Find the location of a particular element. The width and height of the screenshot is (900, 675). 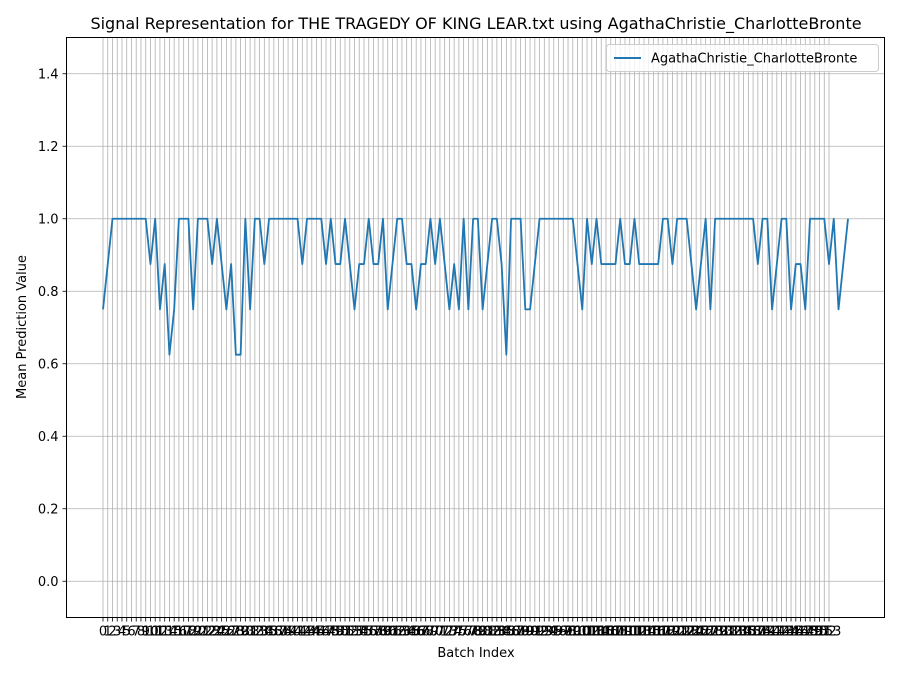

x-tick-label: 74 is located at coordinates (454, 632).